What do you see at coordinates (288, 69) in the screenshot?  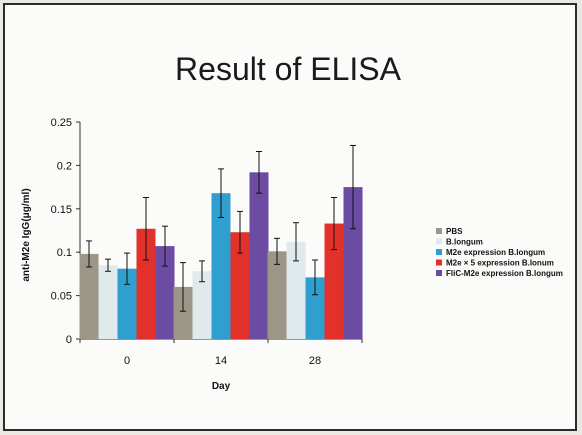 I see `chart-title: Result of ELISA` at bounding box center [288, 69].